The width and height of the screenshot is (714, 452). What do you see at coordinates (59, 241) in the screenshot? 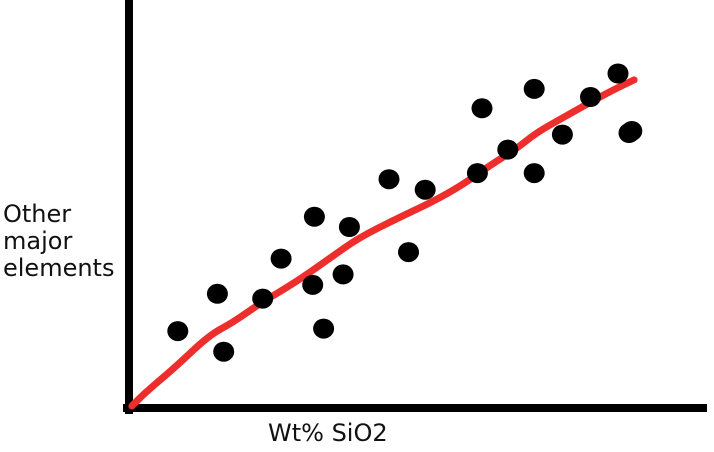
I see `y-axis-label: Other major elements` at bounding box center [59, 241].